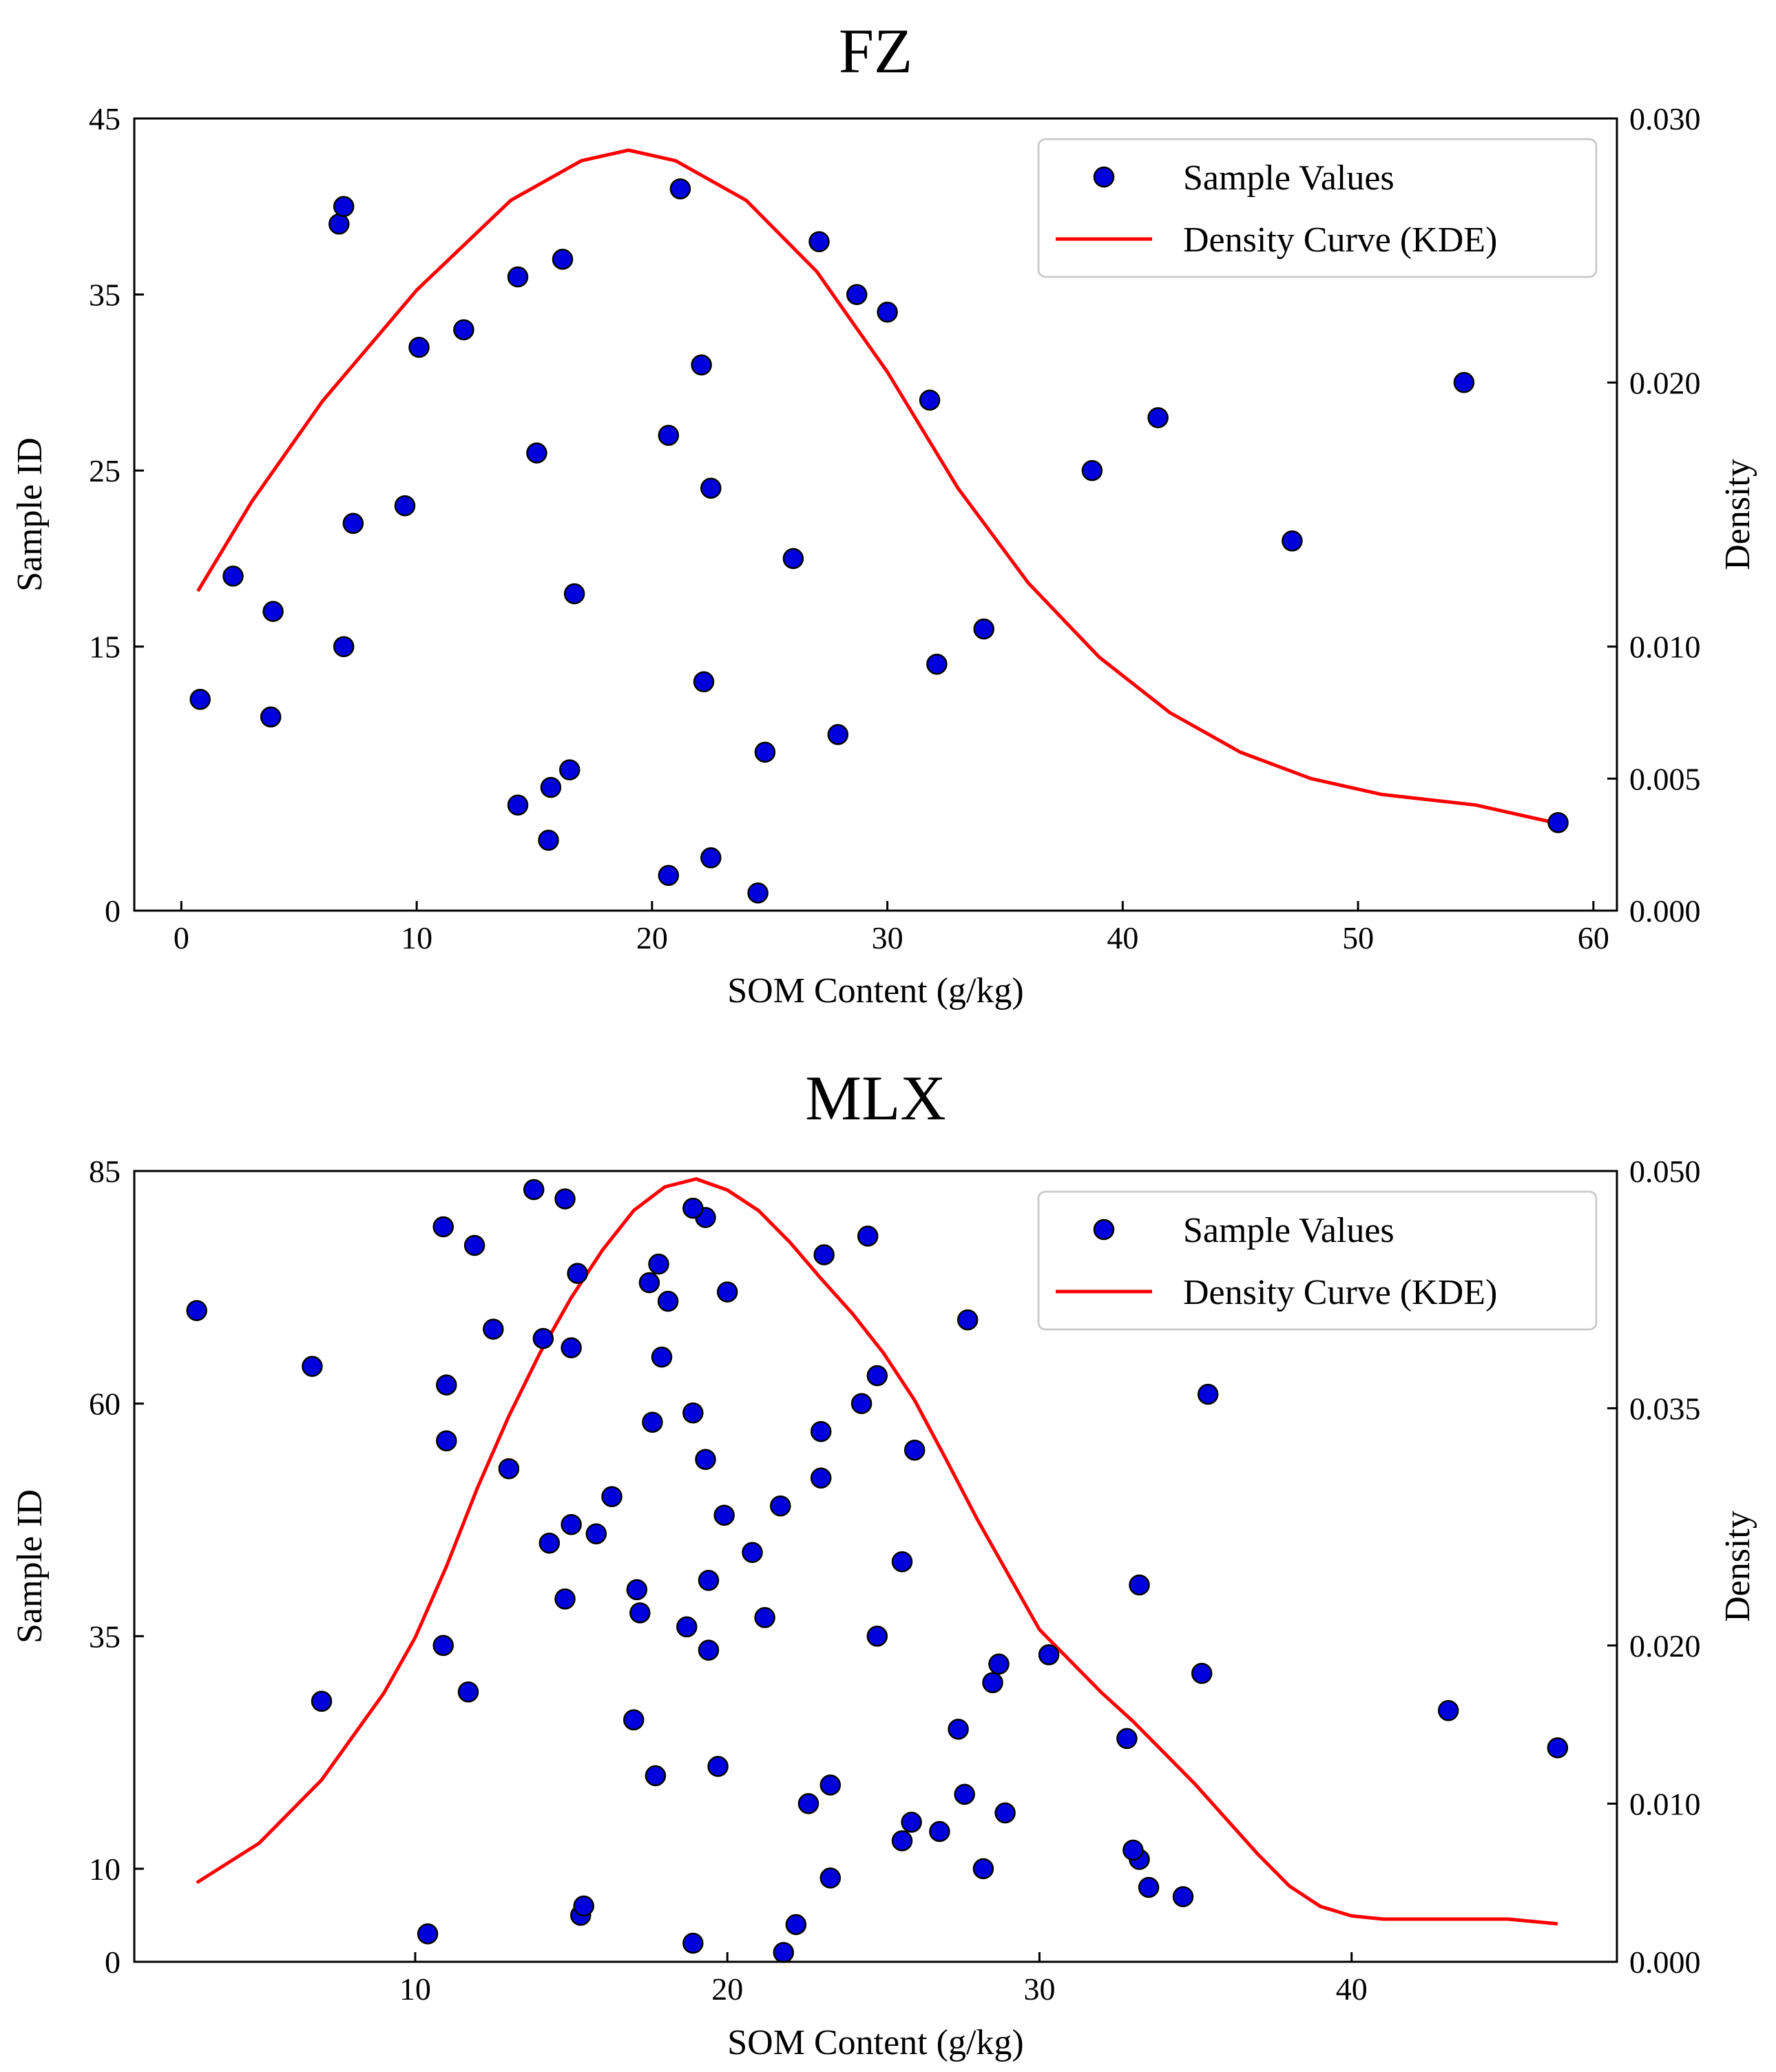 This screenshot has height=2072, width=1776. What do you see at coordinates (181, 937) in the screenshot?
I see `x-tick-label: 0` at bounding box center [181, 937].